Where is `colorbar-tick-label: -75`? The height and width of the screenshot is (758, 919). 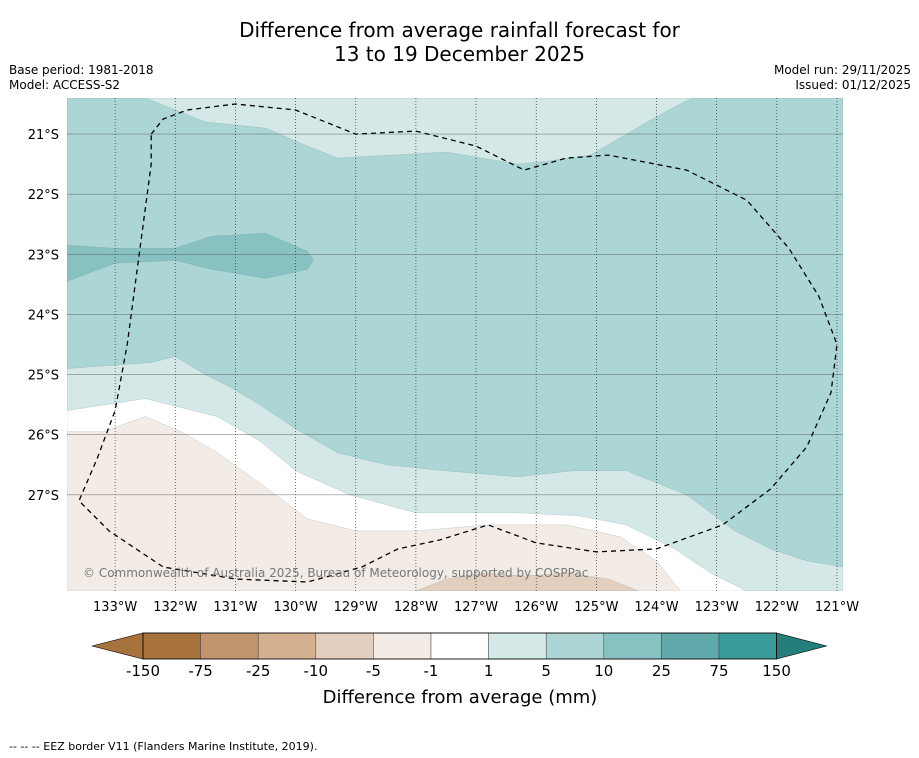 colorbar-tick-label: -75 is located at coordinates (200, 671).